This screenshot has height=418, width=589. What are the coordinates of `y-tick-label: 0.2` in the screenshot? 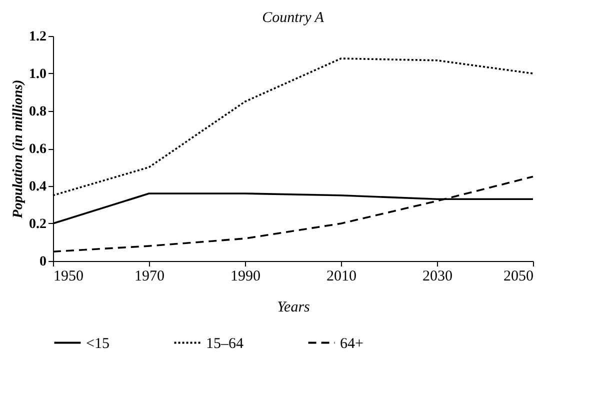 It's located at (37, 224).